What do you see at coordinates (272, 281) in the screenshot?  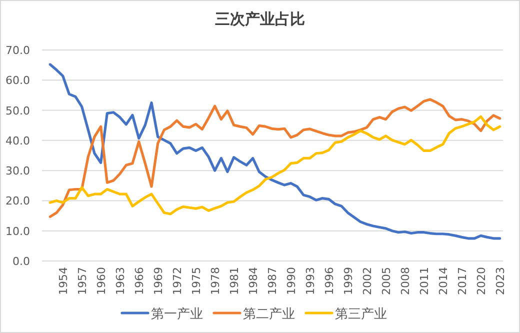 I see `x-tick-label: 1987` at bounding box center [272, 281].